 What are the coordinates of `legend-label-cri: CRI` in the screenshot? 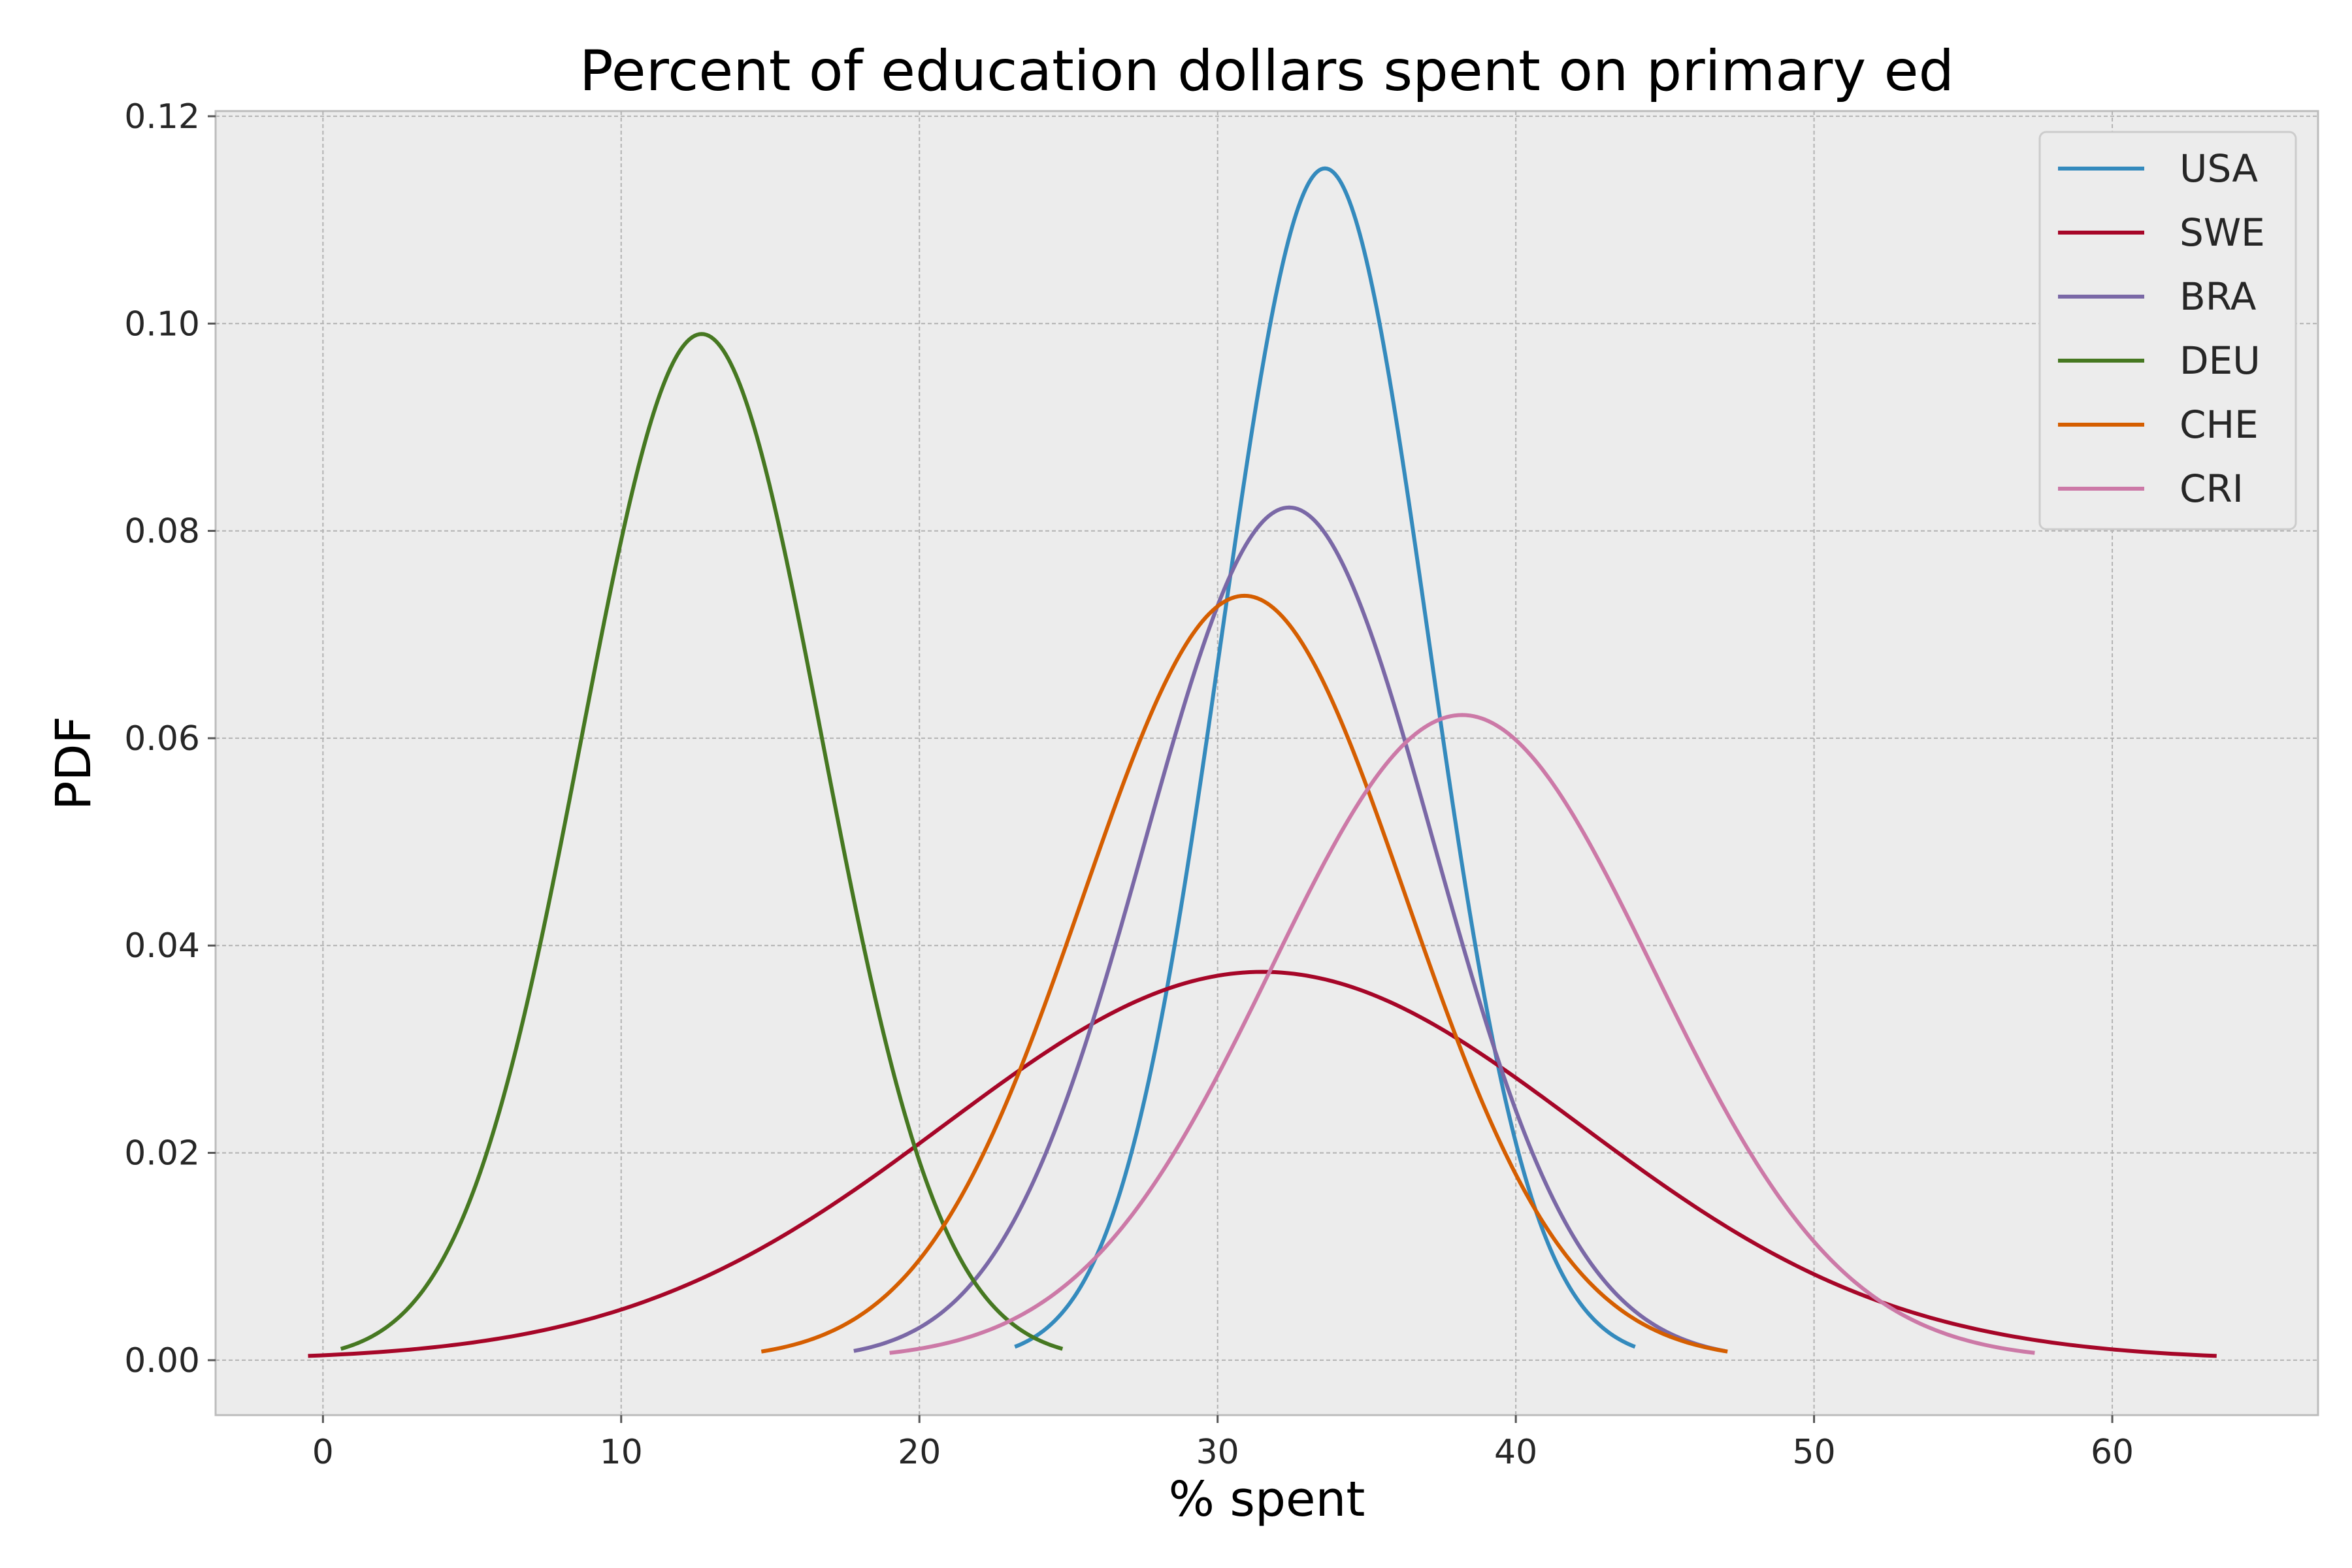 It's located at (2212, 488).